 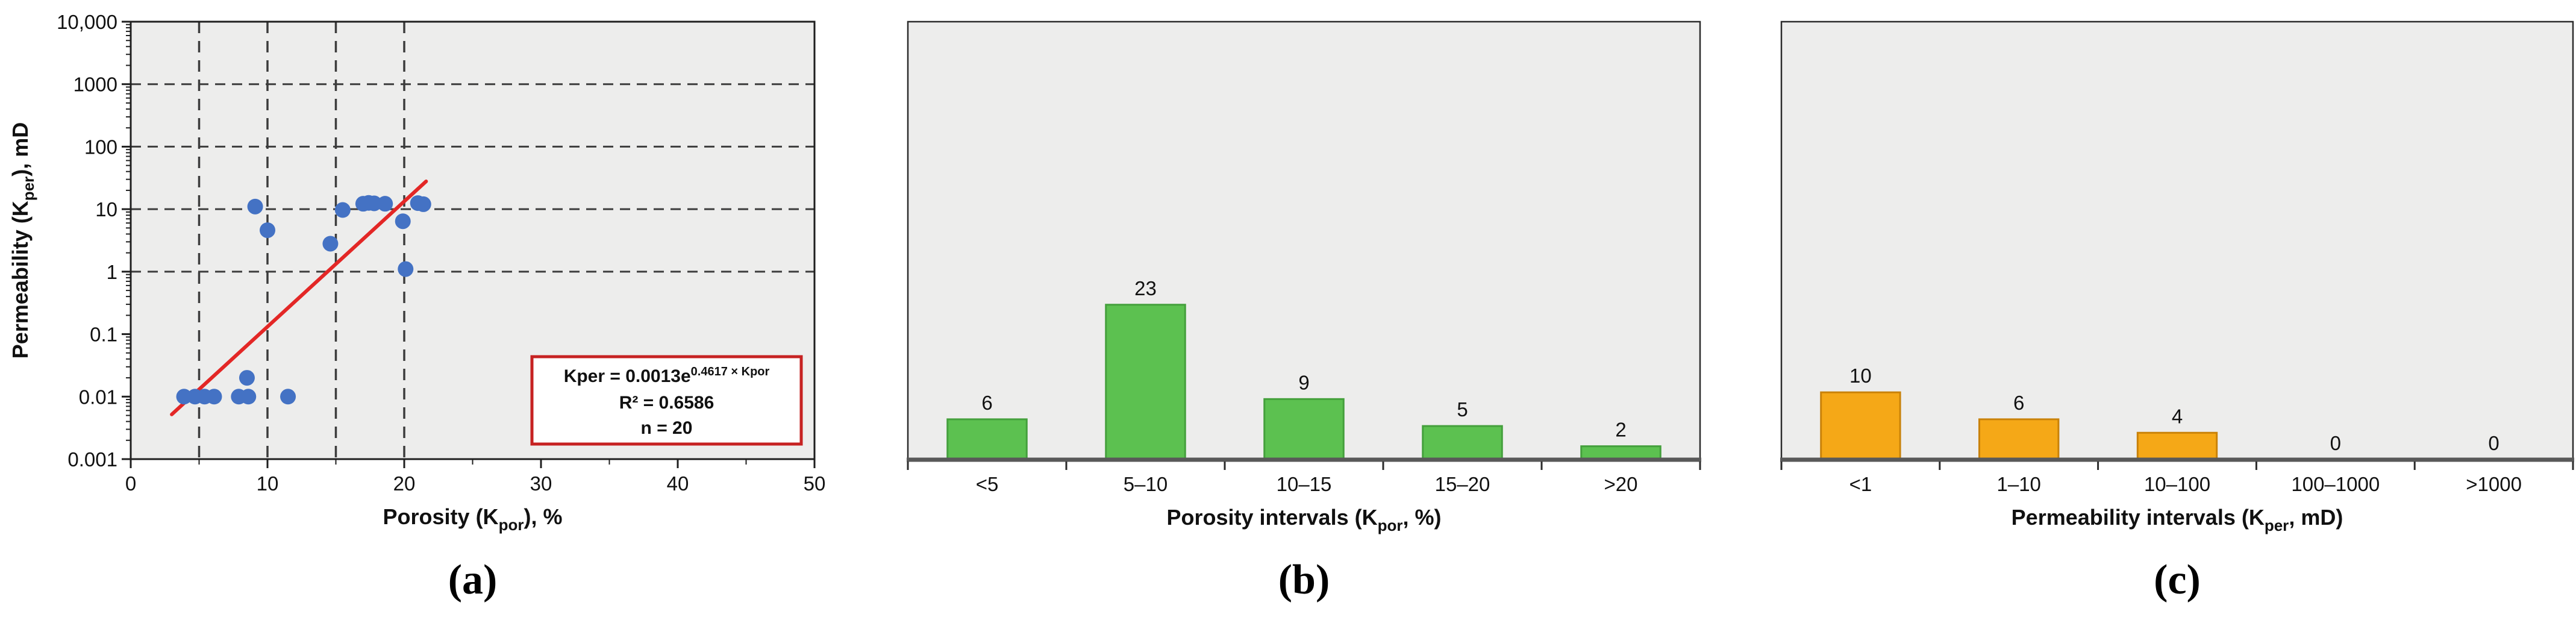 What do you see at coordinates (1463, 409) in the screenshot?
I see `bar-value-label: 5` at bounding box center [1463, 409].